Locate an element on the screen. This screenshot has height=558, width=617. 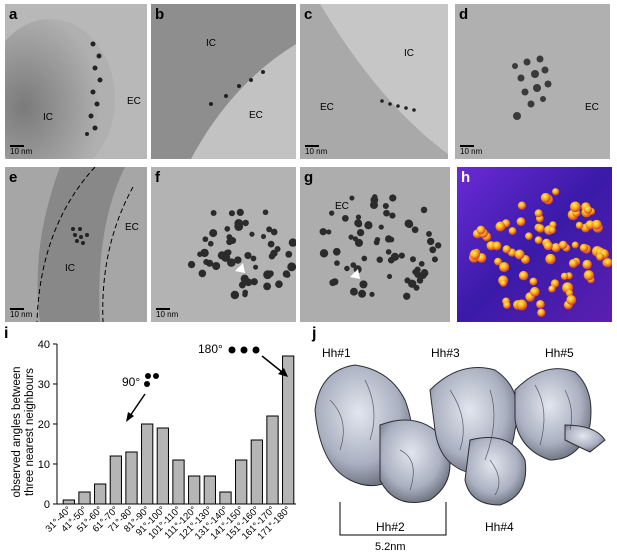
panel-b: b IC EC is located at coordinates (223, 81).